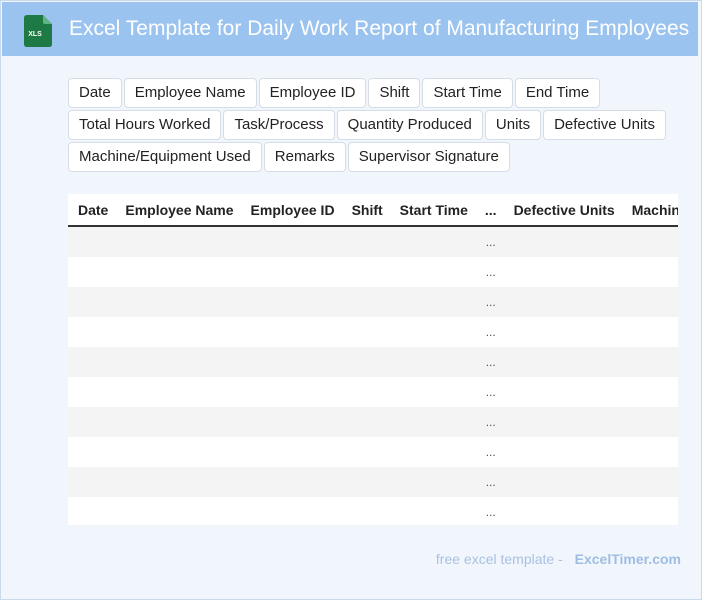 The height and width of the screenshot is (600, 702). What do you see at coordinates (304, 157) in the screenshot?
I see `field-chip: Remarks` at bounding box center [304, 157].